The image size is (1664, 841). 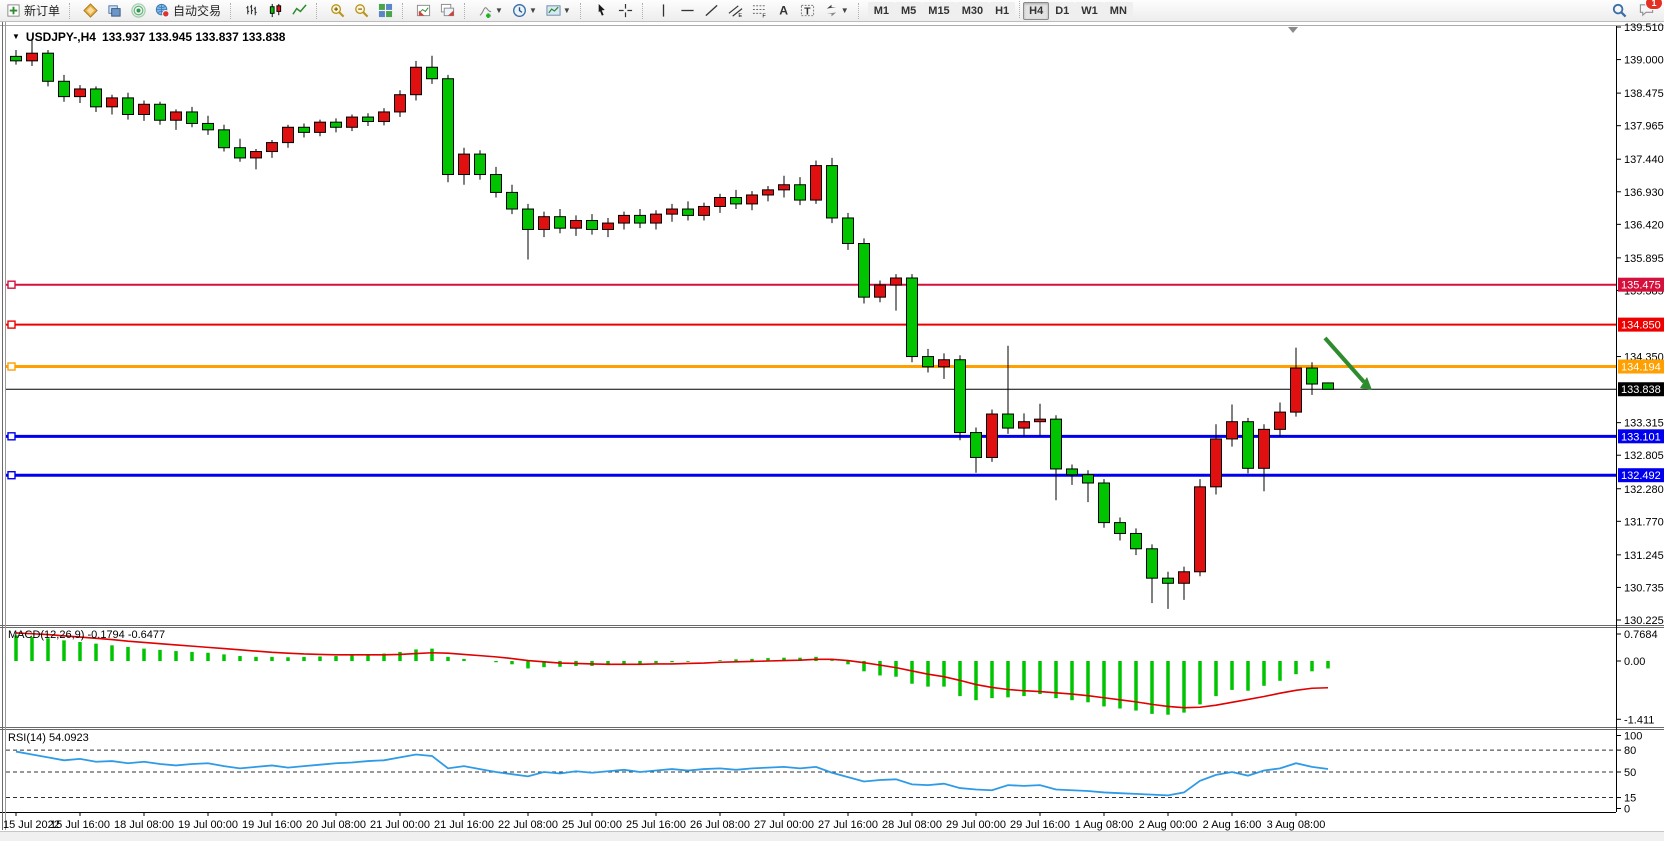 I want to click on cascade-button, so click(x=447, y=10).